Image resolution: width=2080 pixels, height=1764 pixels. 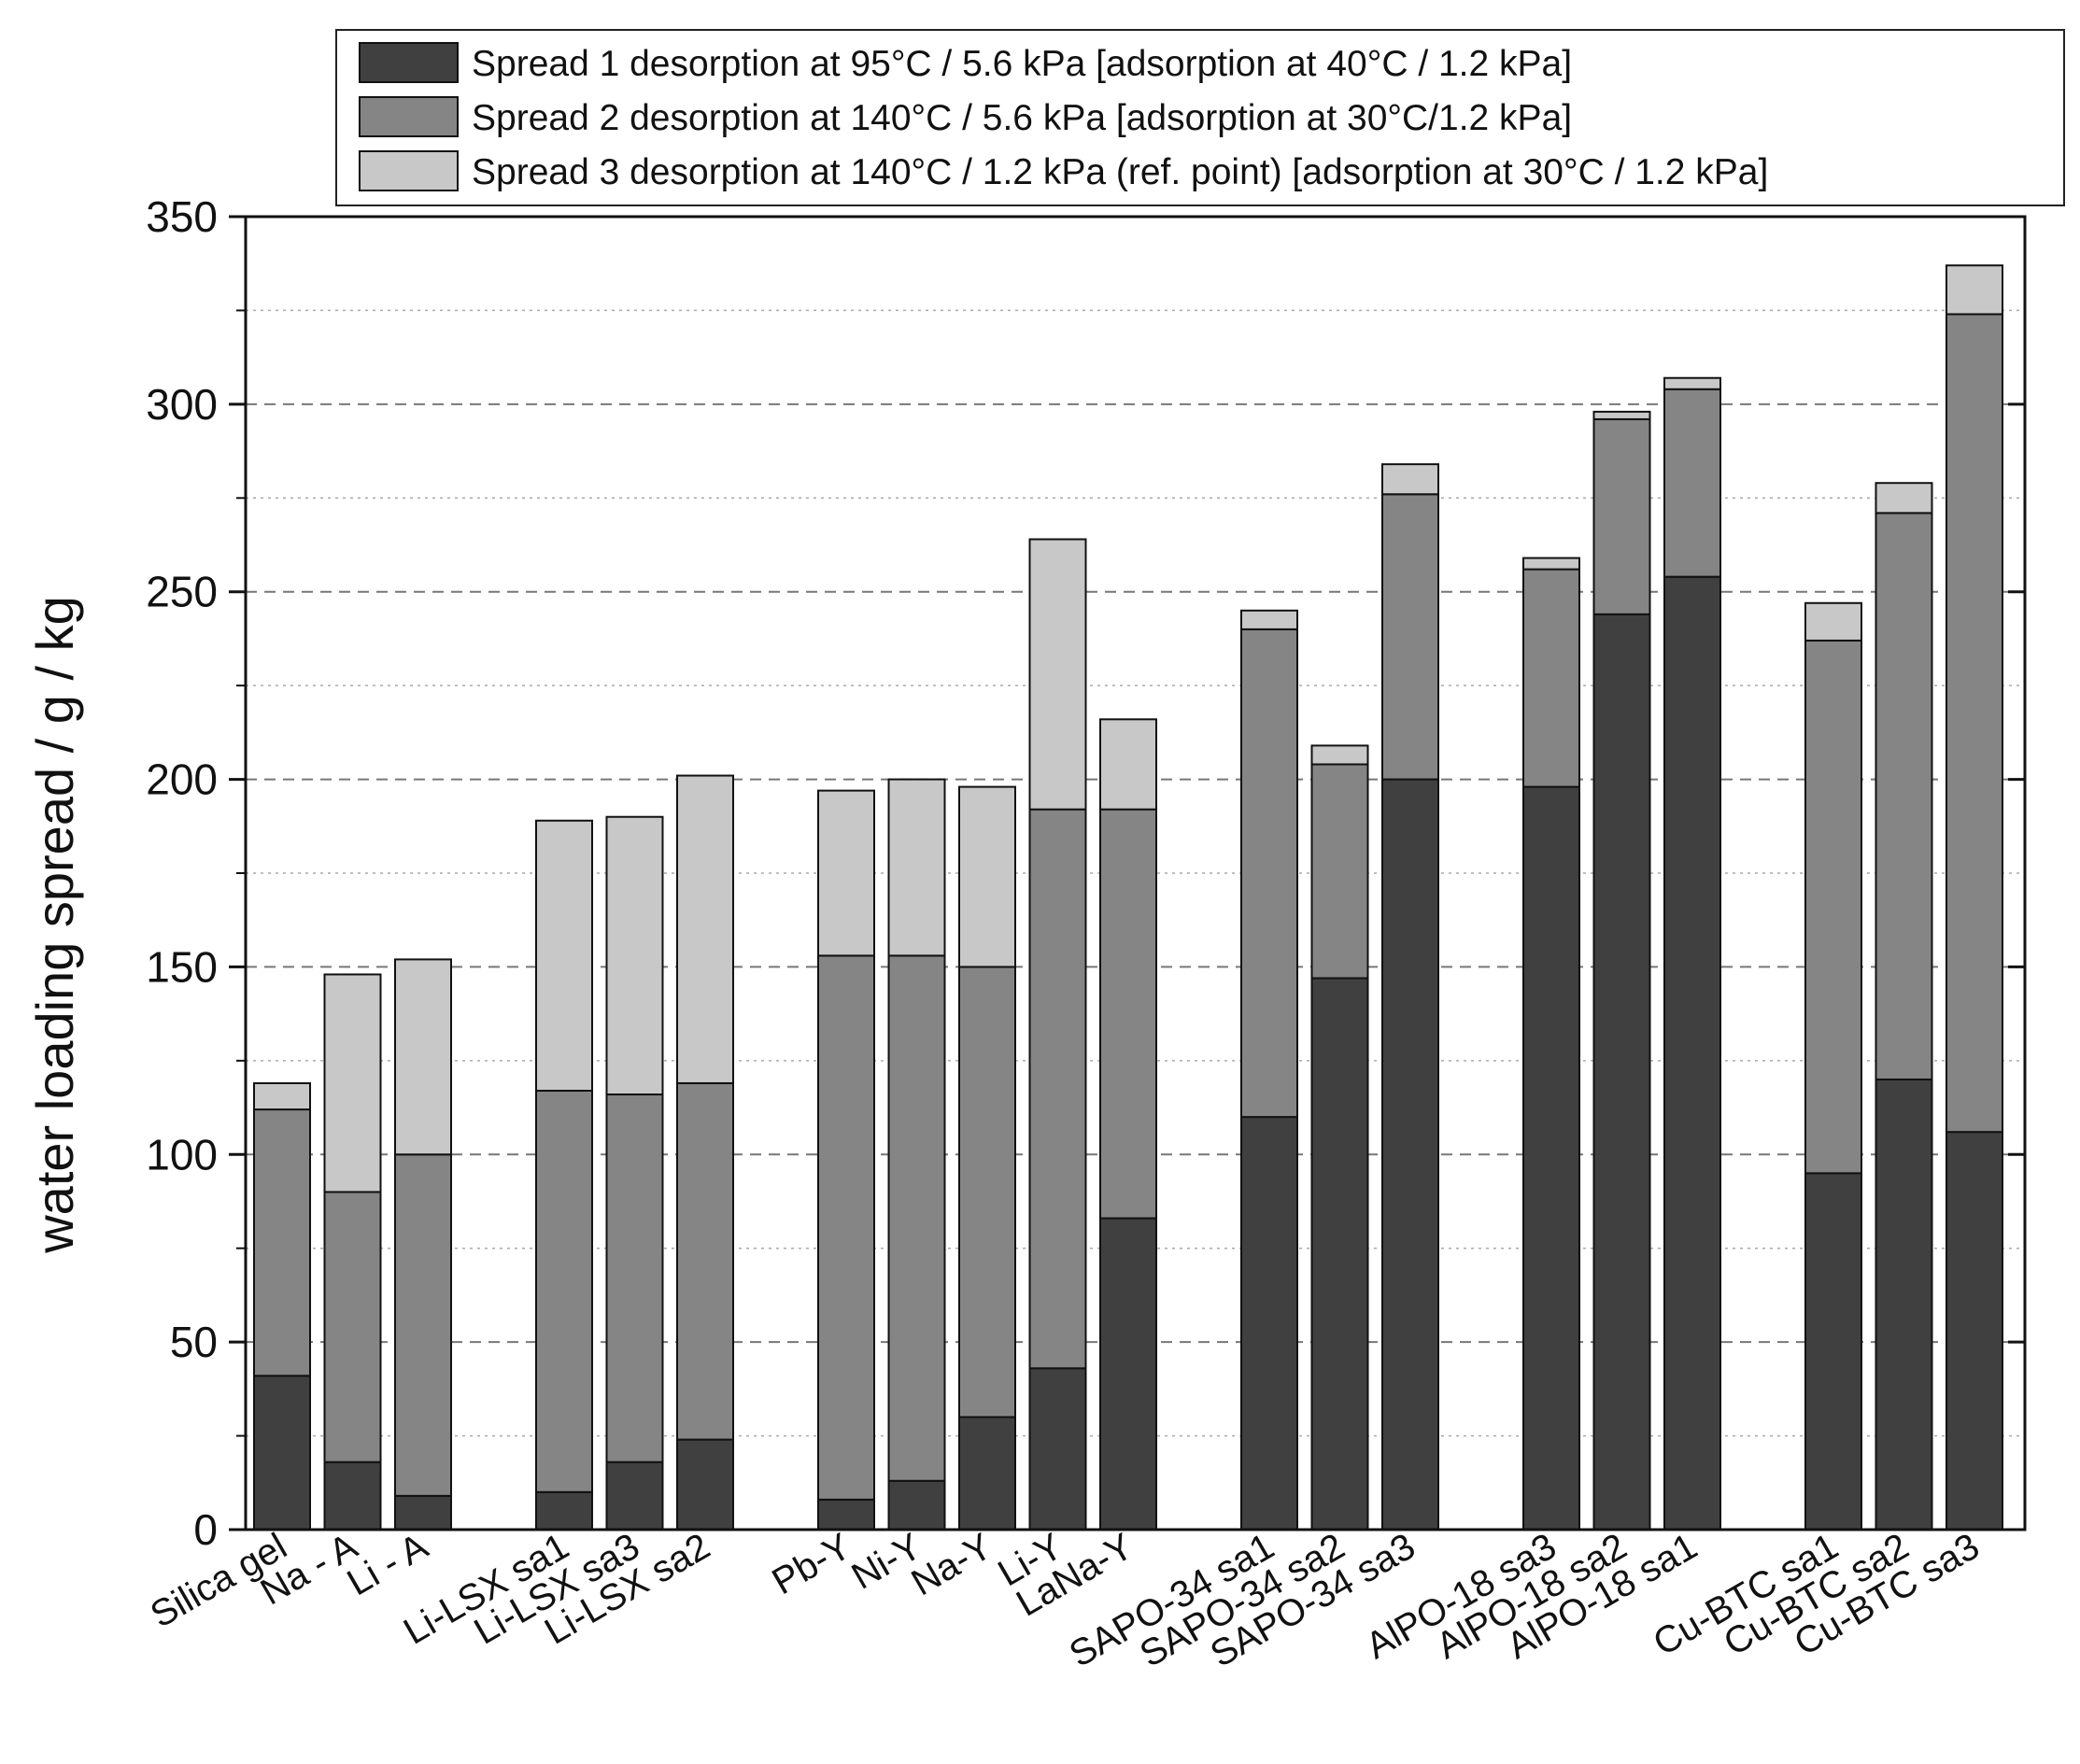 What do you see at coordinates (182, 592) in the screenshot?
I see `y-tick-label: 250` at bounding box center [182, 592].